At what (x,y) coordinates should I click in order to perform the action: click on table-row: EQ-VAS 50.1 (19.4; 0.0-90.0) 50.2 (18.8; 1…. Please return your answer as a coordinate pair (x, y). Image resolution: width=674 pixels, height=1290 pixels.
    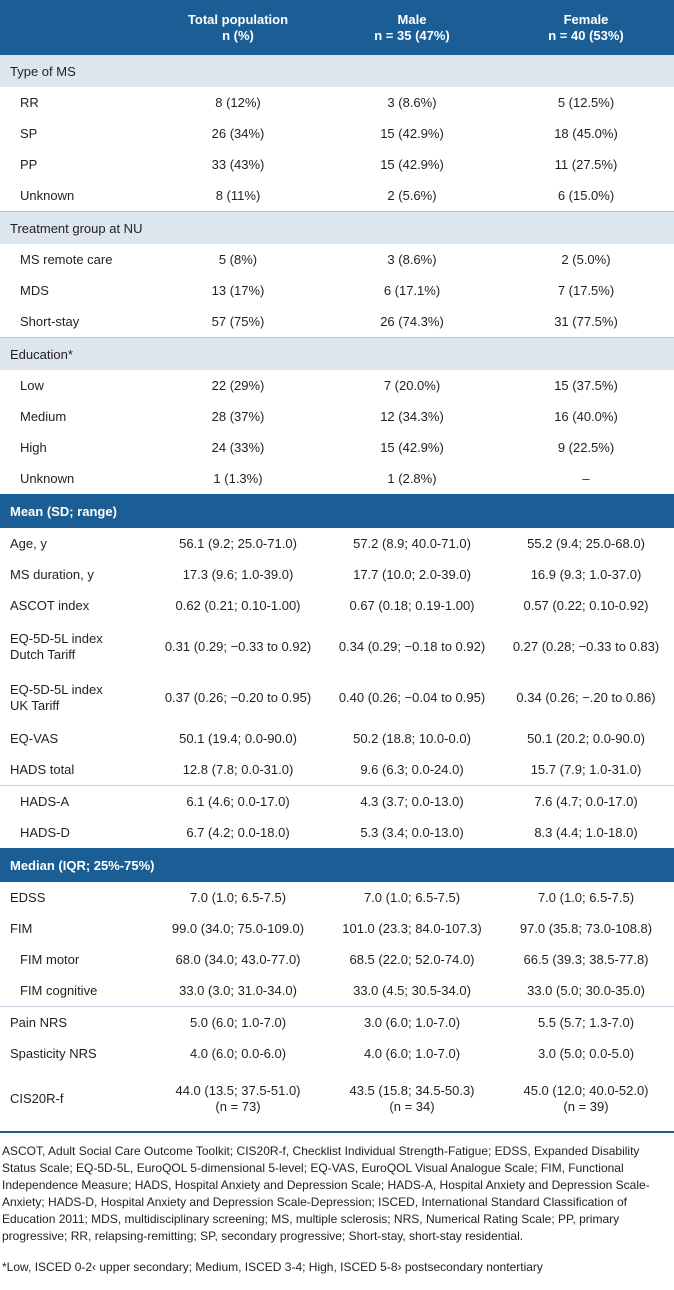
    Looking at the image, I should click on (327, 738).